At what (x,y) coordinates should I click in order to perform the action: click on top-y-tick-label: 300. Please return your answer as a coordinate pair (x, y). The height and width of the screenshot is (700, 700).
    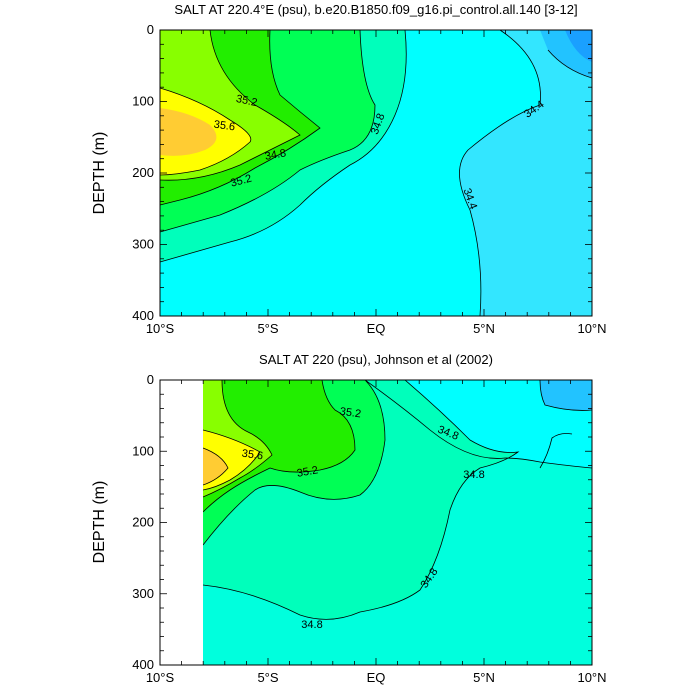
    Looking at the image, I should click on (143, 244).